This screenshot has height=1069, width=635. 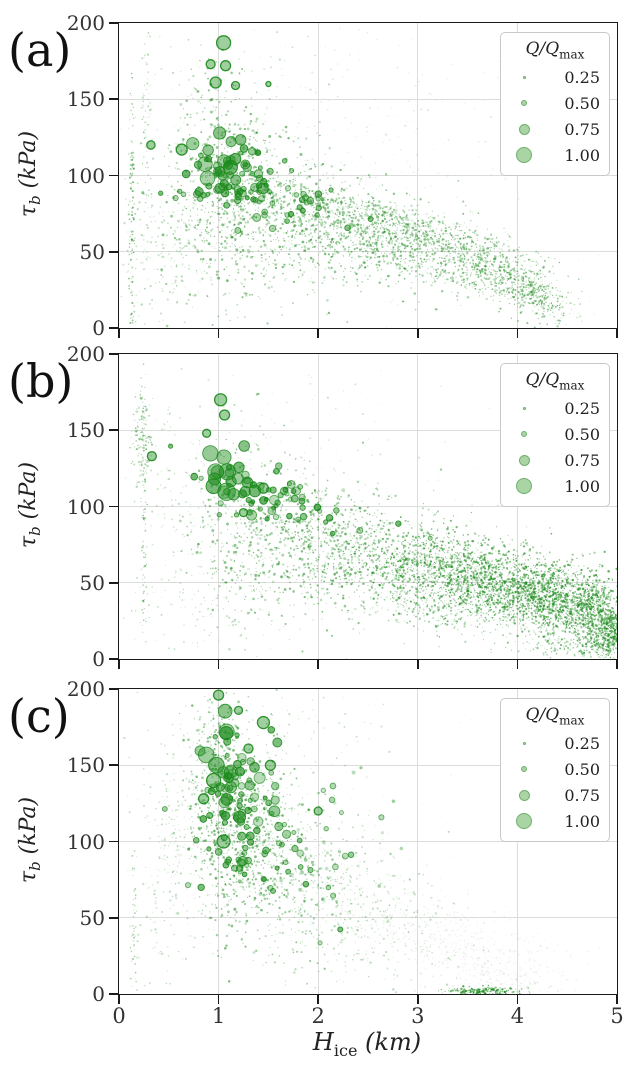 I want to click on y-tick-label: 50, so click(x=92, y=251).